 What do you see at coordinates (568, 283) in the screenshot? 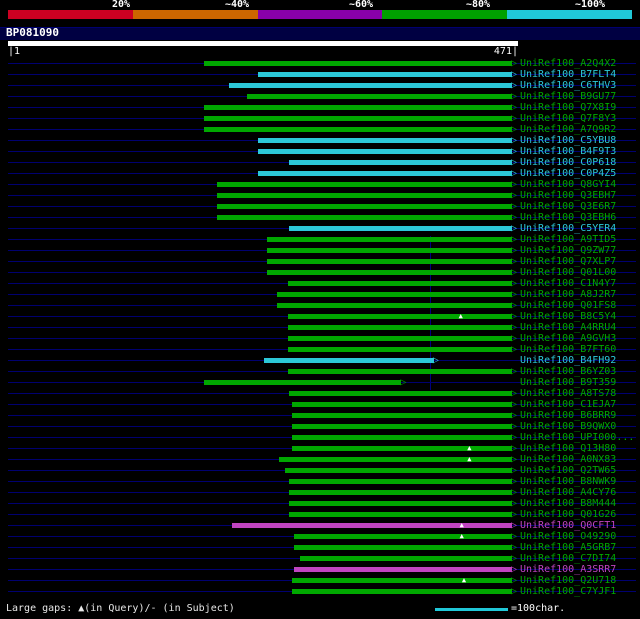
I see `hit-label: UniRef100_C1N4Y7` at bounding box center [568, 283].